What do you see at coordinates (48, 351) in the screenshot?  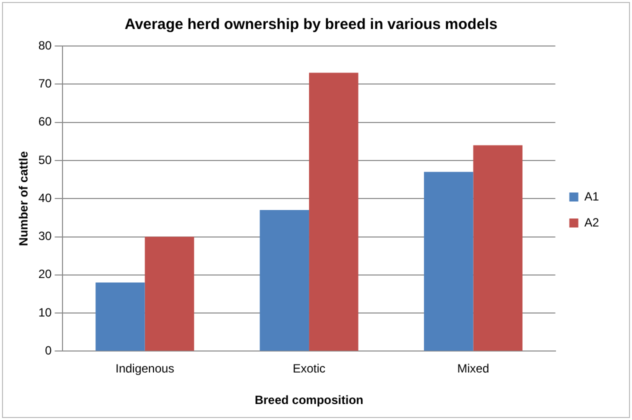 I see `y-tick-label: 0` at bounding box center [48, 351].